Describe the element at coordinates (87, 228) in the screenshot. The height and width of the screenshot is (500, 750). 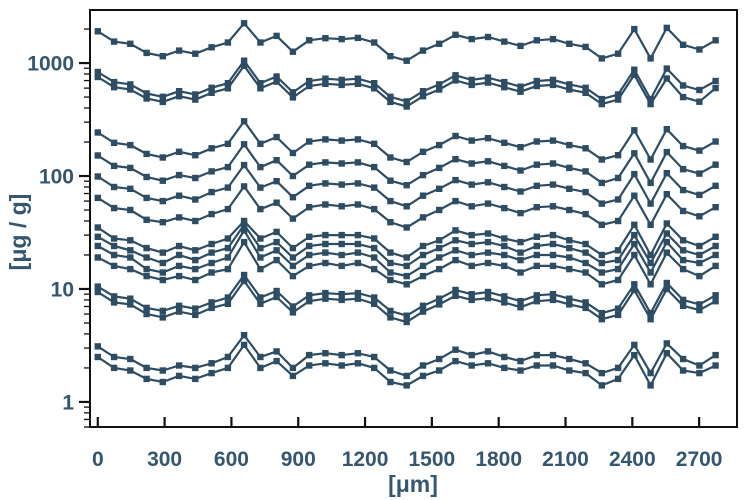
I see `y-minor-ticks` at that location.